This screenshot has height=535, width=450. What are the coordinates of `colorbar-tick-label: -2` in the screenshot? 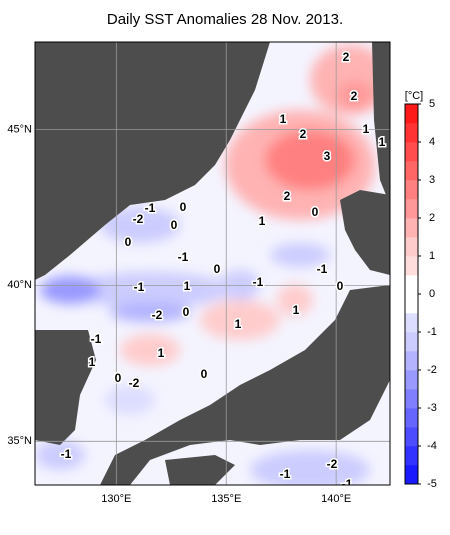 It's located at (432, 370).